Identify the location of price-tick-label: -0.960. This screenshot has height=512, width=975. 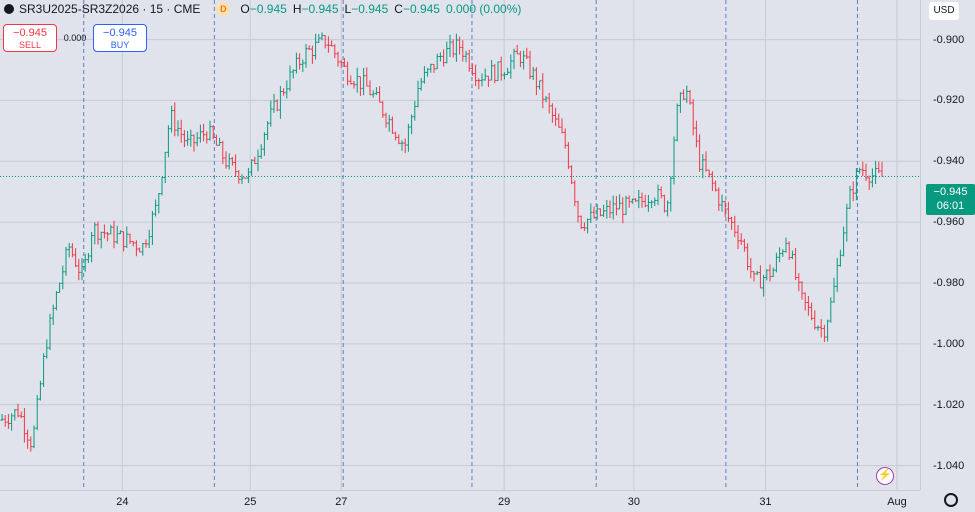
(949, 222).